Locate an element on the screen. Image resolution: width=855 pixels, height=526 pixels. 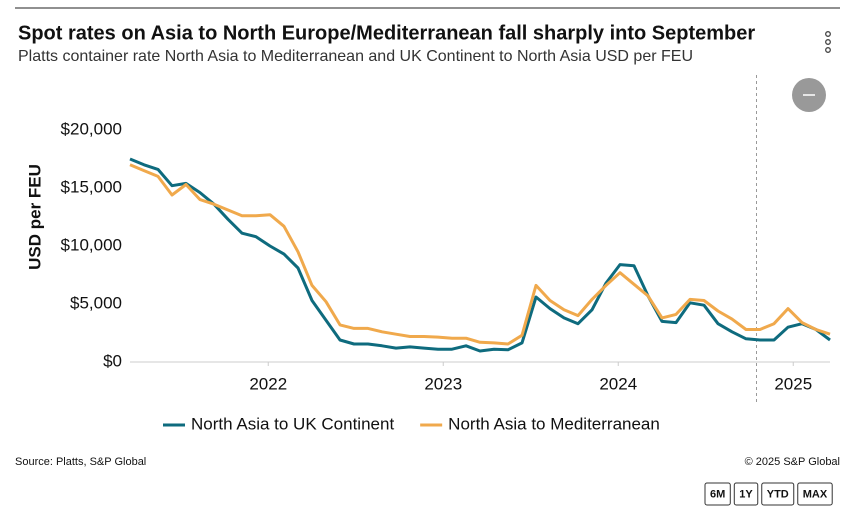
range-button-label: YTD is located at coordinates (778, 494).